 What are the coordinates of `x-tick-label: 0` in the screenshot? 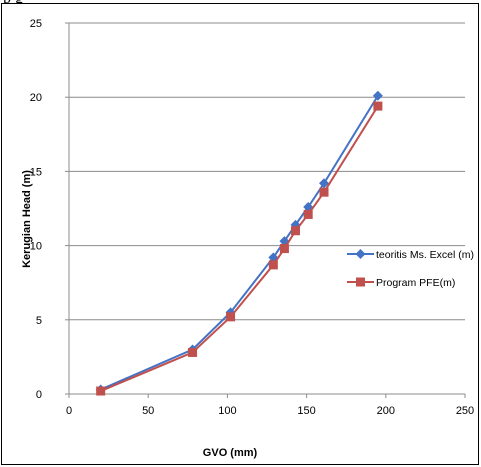 It's located at (69, 411).